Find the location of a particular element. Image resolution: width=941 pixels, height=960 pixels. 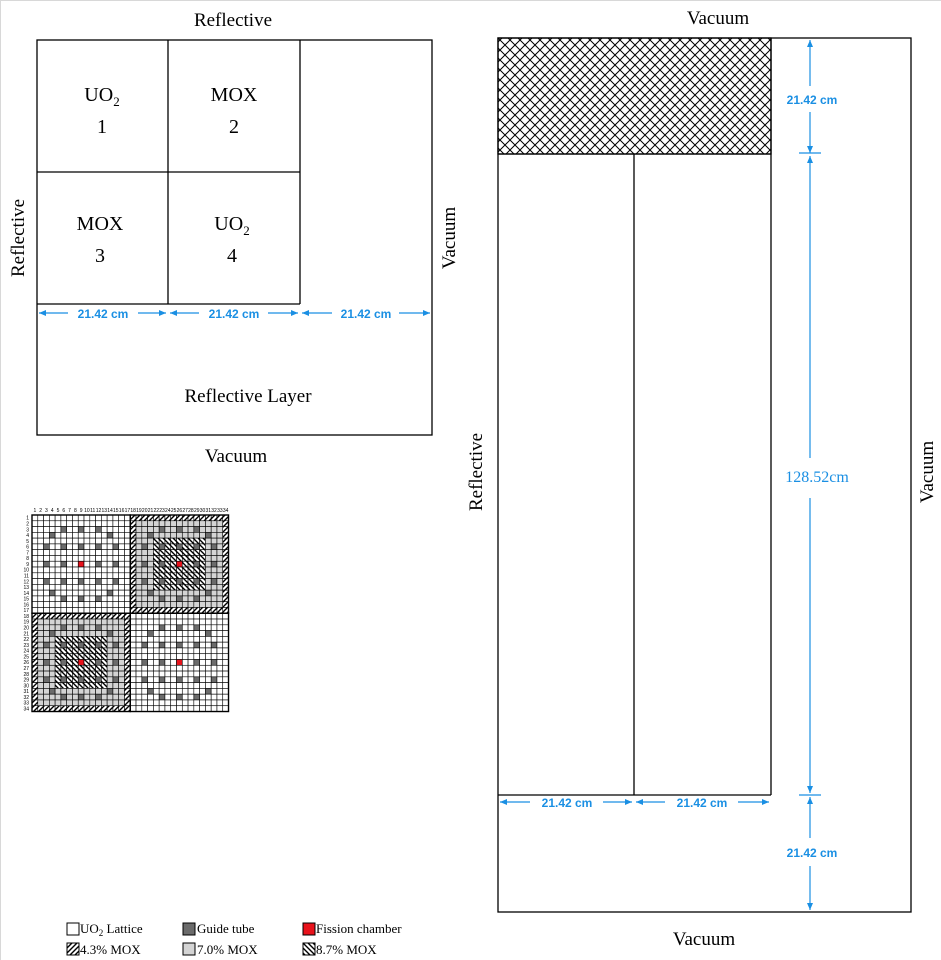

left-border-line is located at coordinates (0, 480).